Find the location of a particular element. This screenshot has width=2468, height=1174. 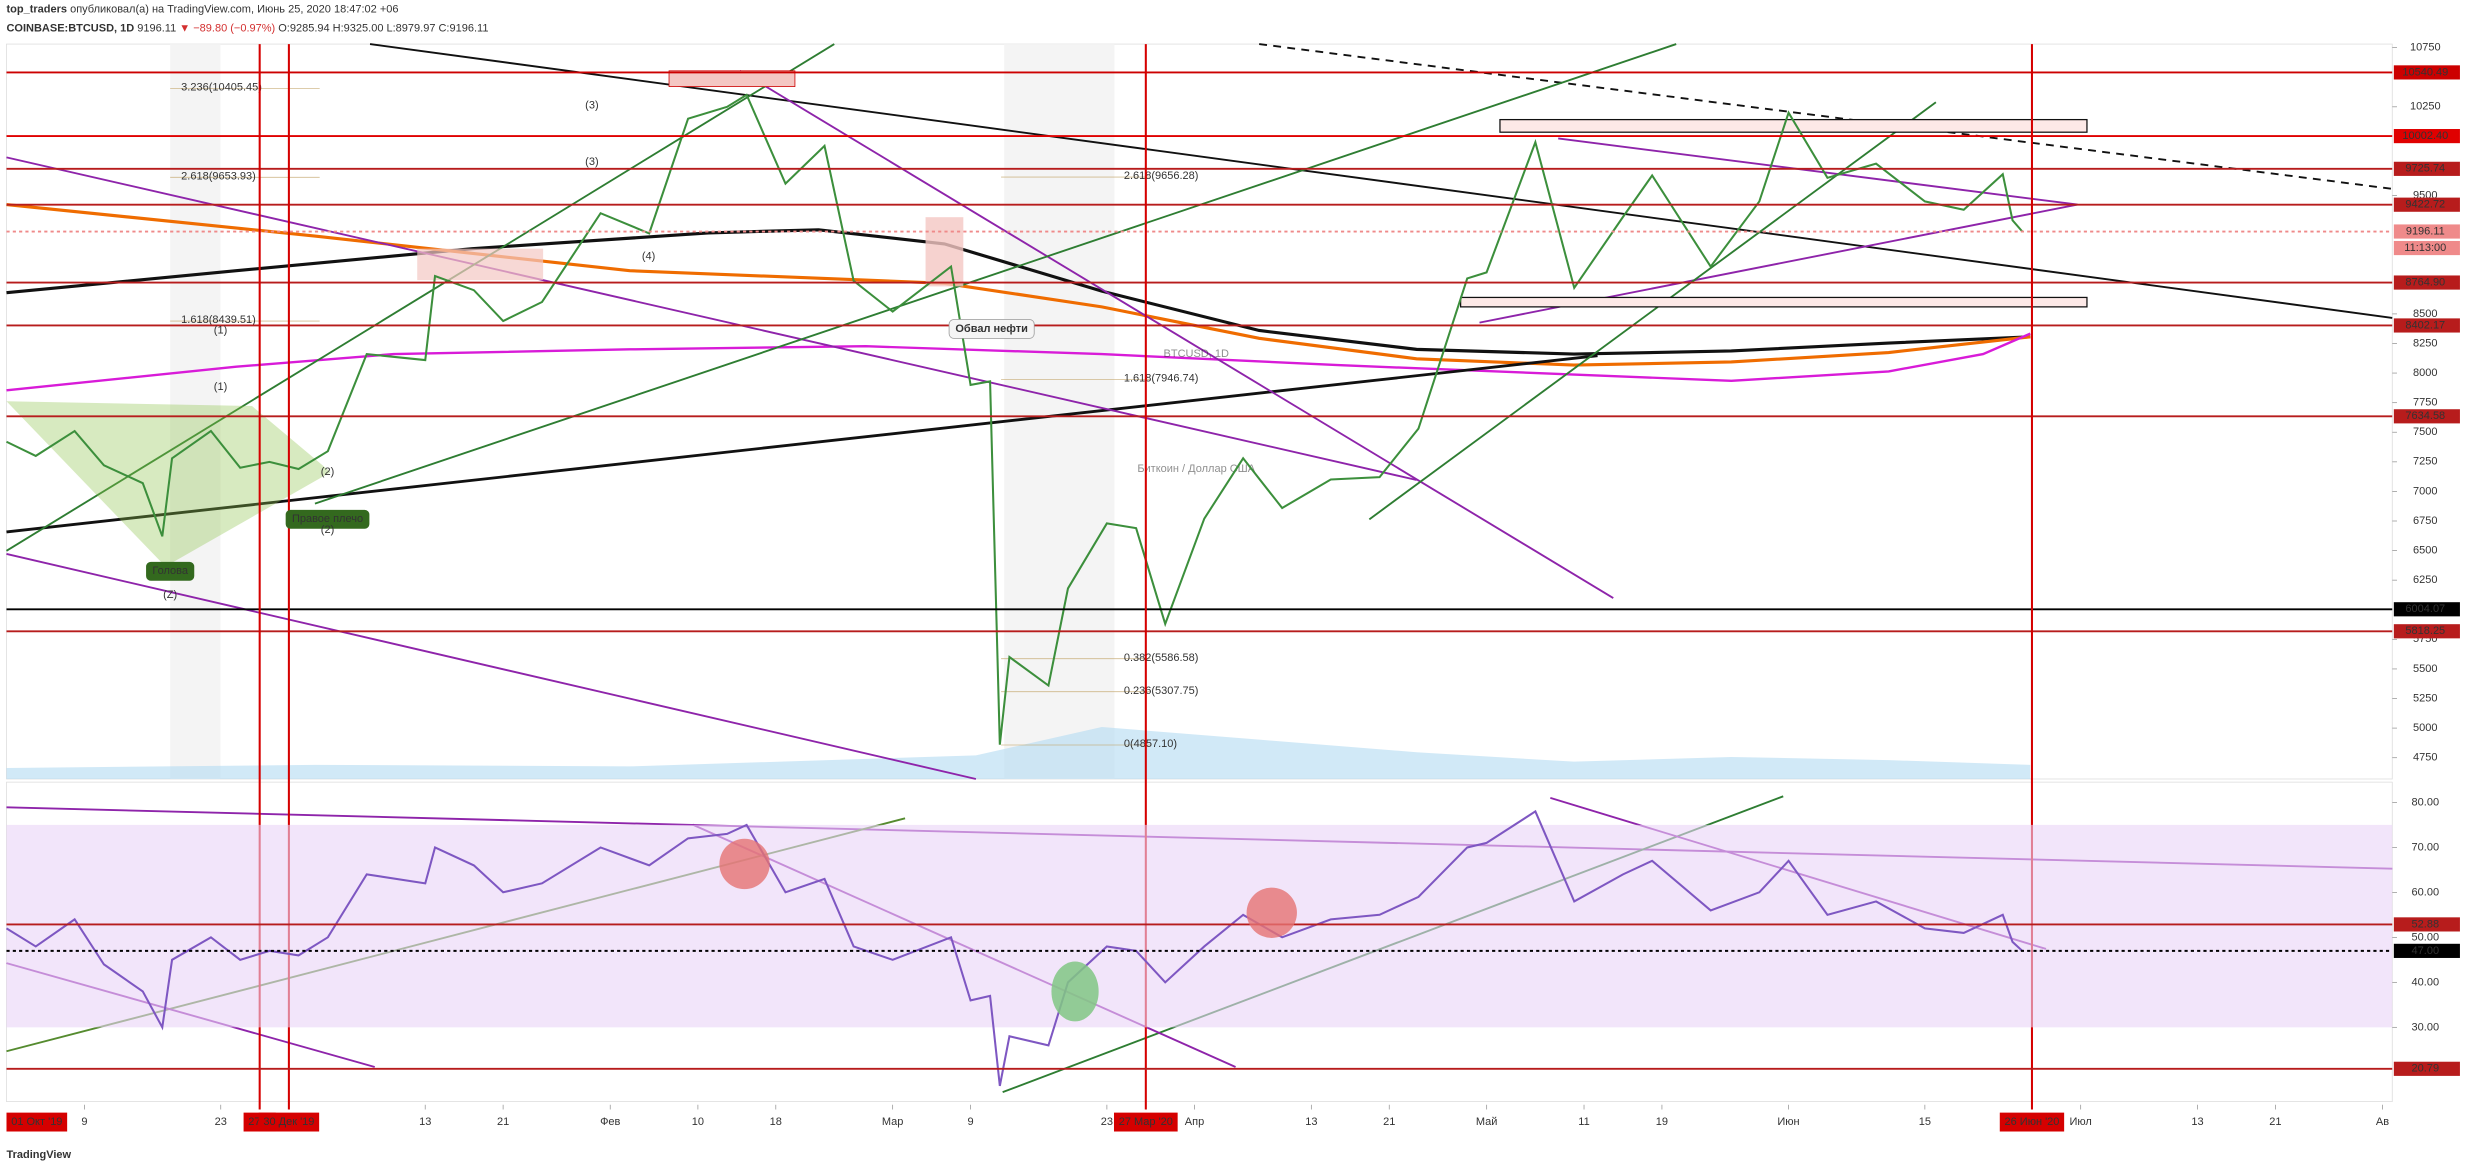

x-tick-label: 23 is located at coordinates (221, 1122).